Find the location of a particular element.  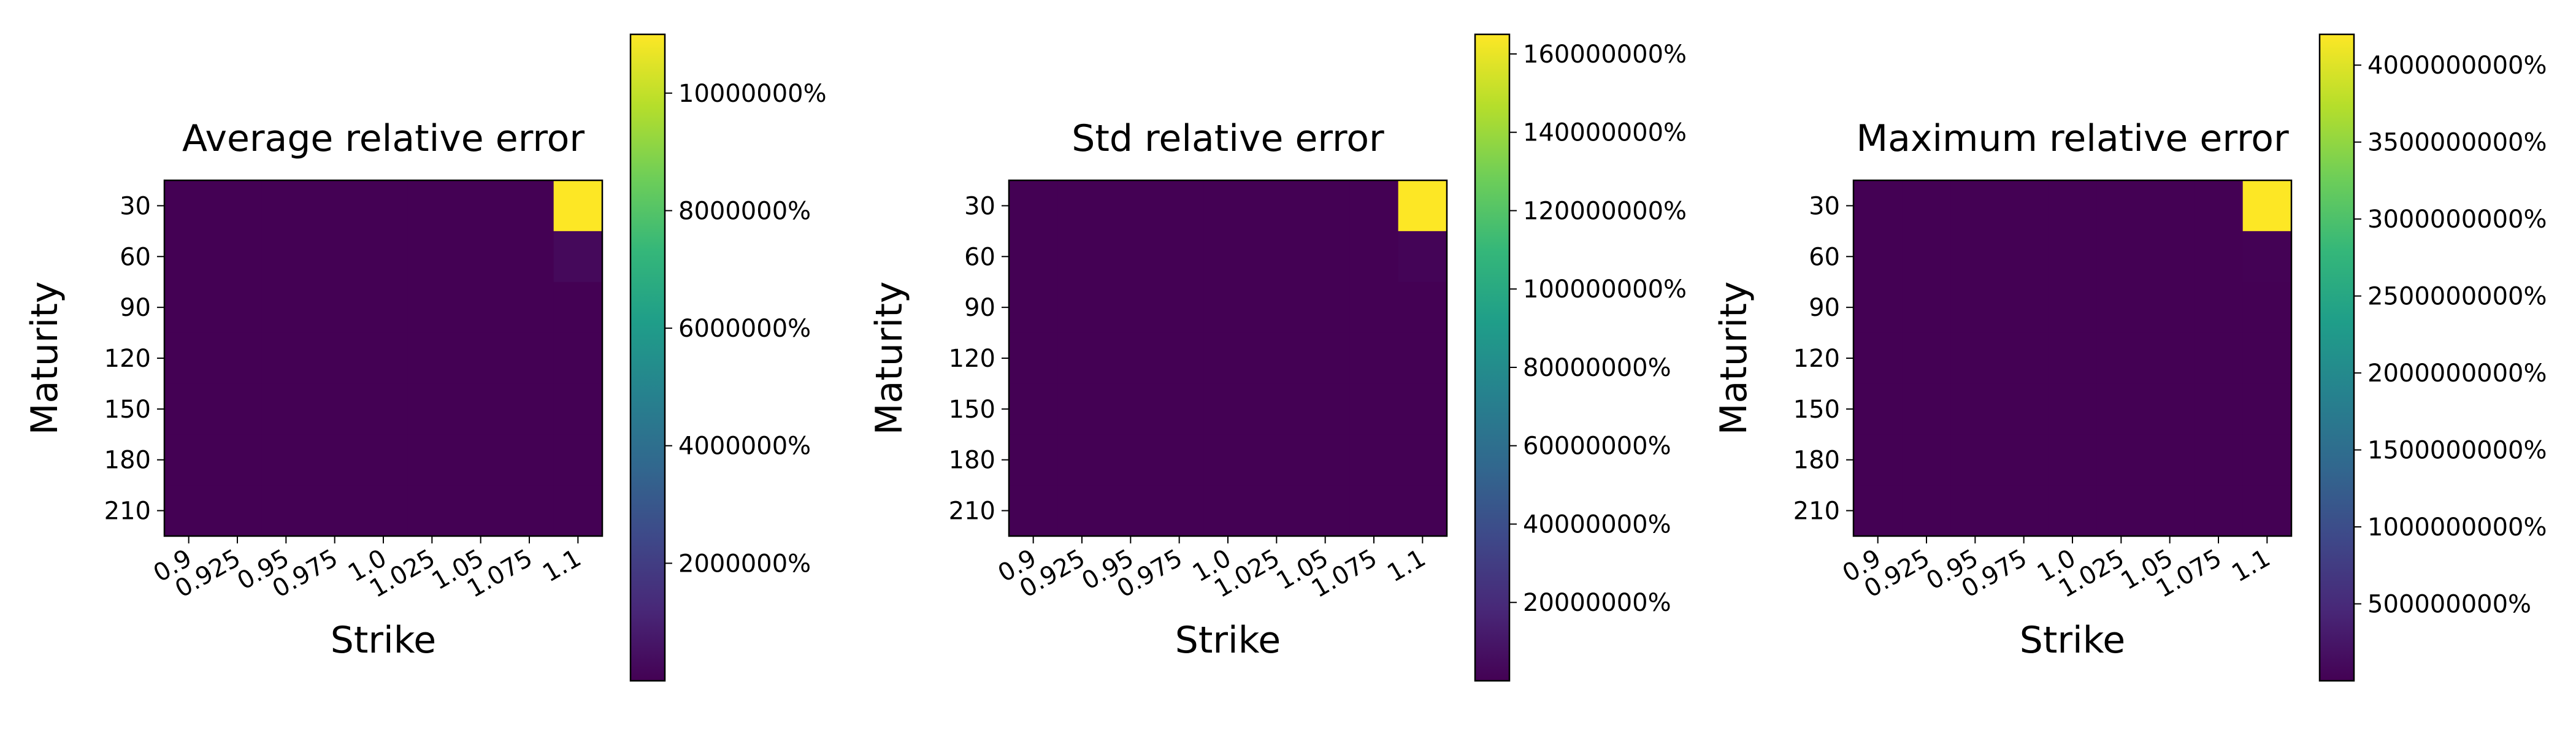

colorbar-tick-label: 3000000000% is located at coordinates (2457, 219).